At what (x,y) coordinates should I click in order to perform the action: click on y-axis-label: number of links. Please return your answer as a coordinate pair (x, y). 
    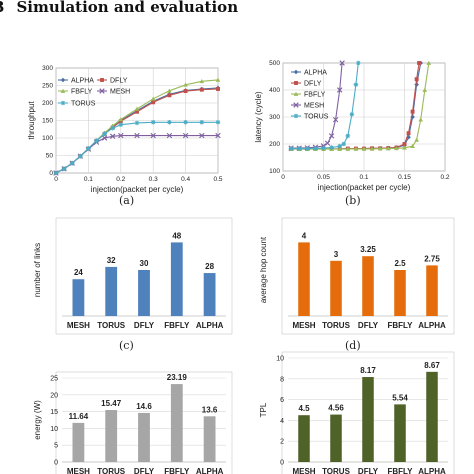
    Looking at the image, I should click on (37, 270).